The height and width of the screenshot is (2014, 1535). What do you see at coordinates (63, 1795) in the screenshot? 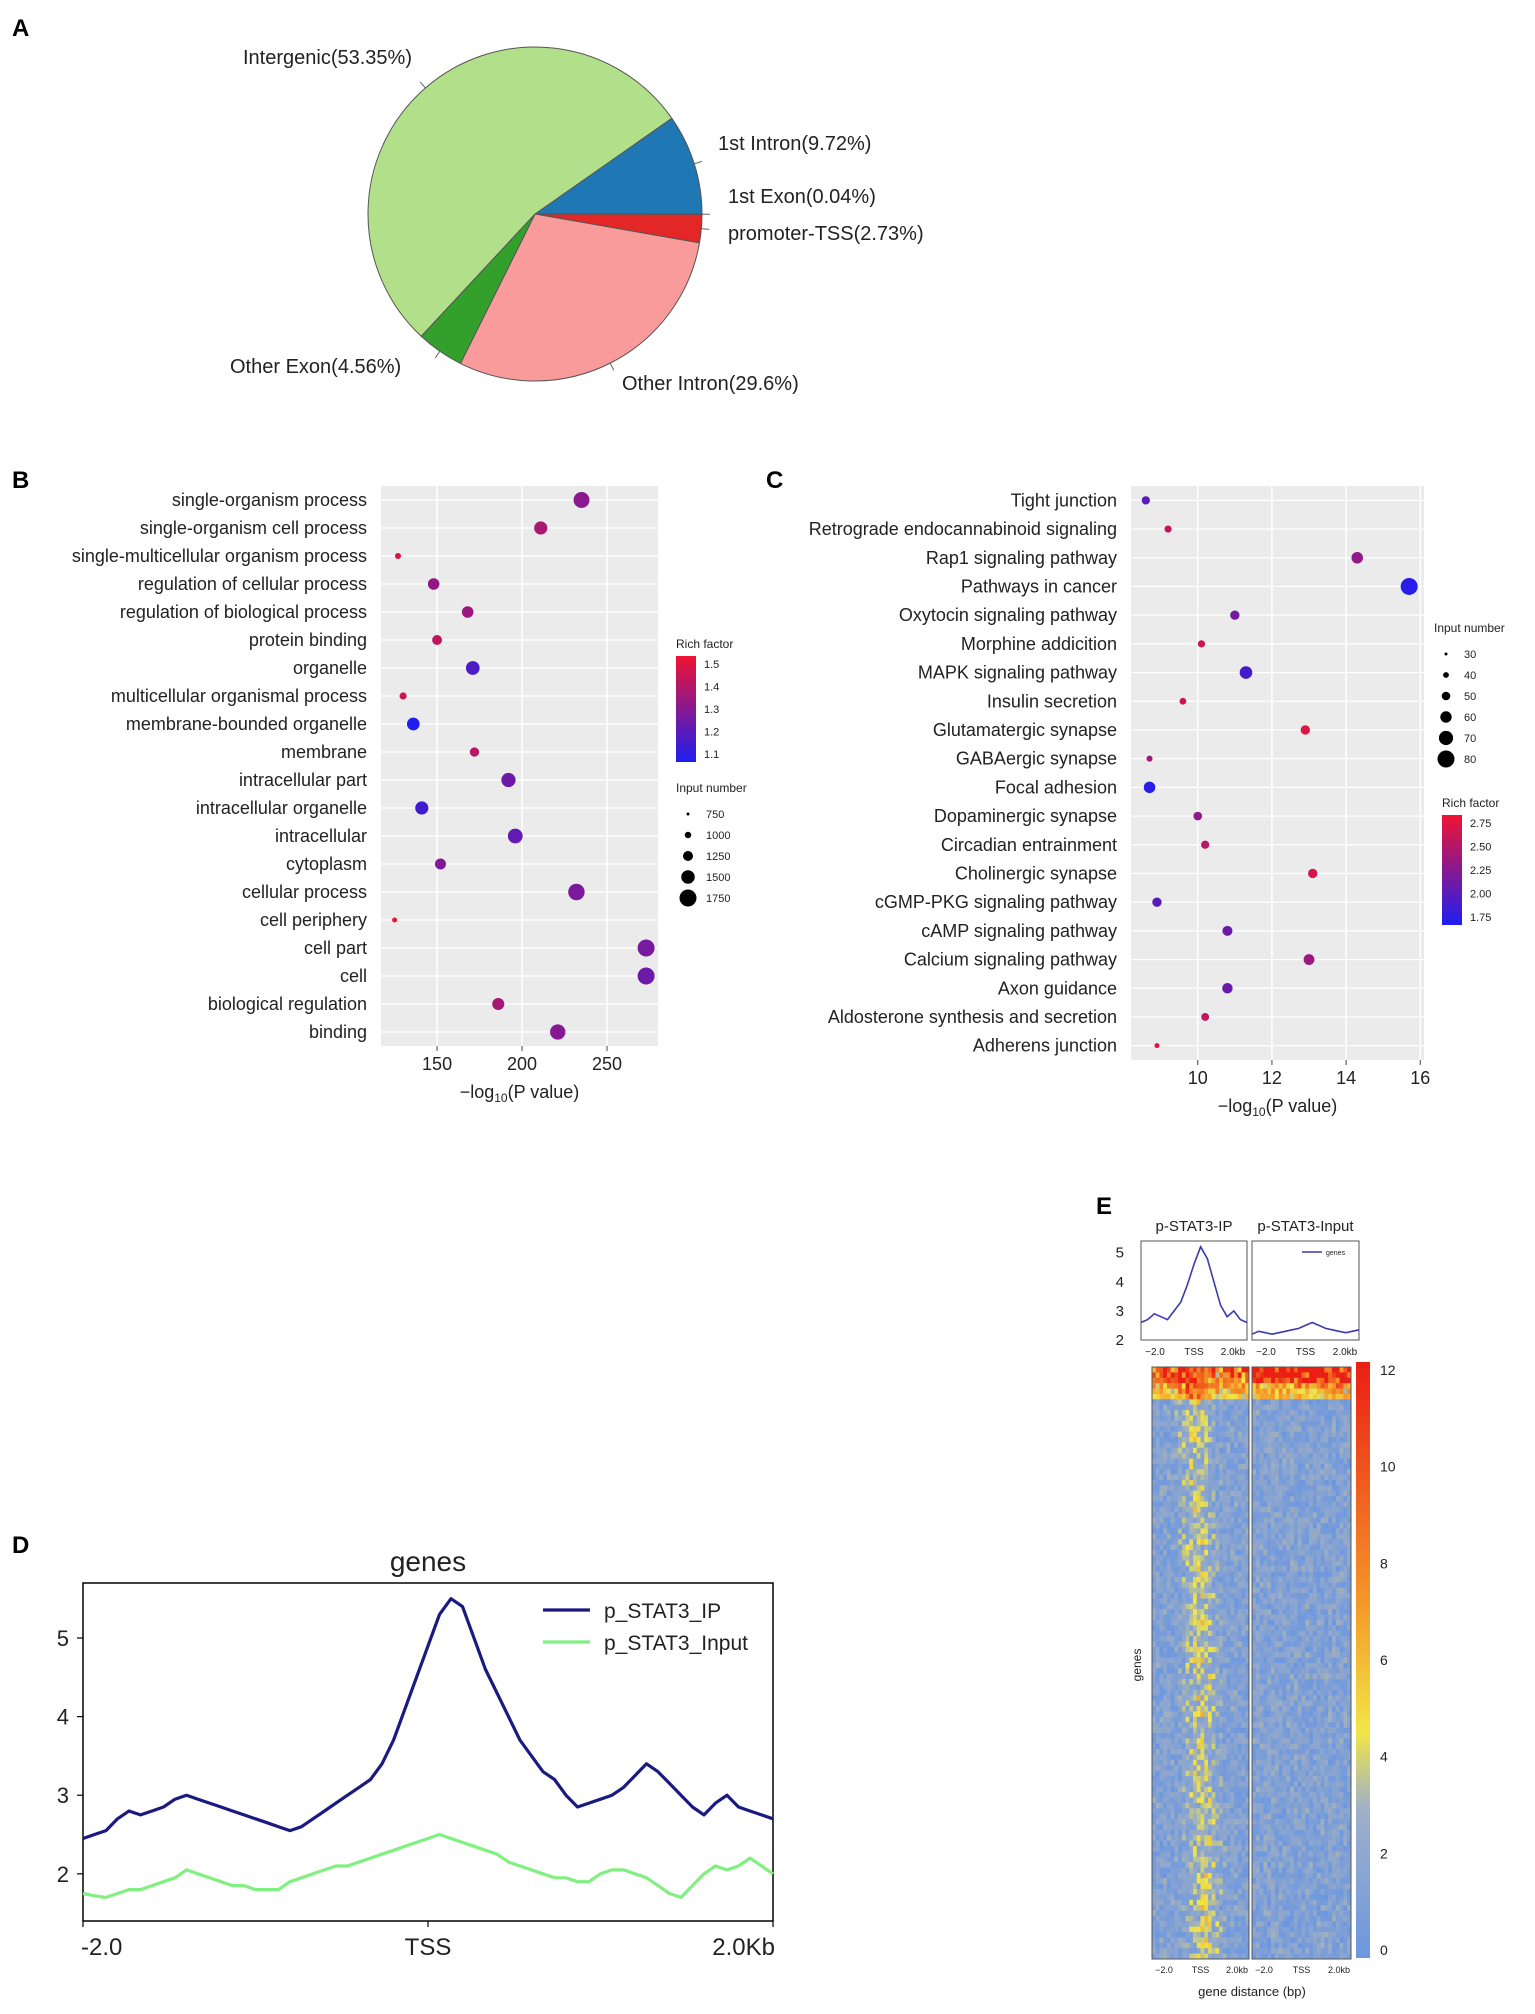
I see `y-tick-label: 3` at bounding box center [63, 1795].